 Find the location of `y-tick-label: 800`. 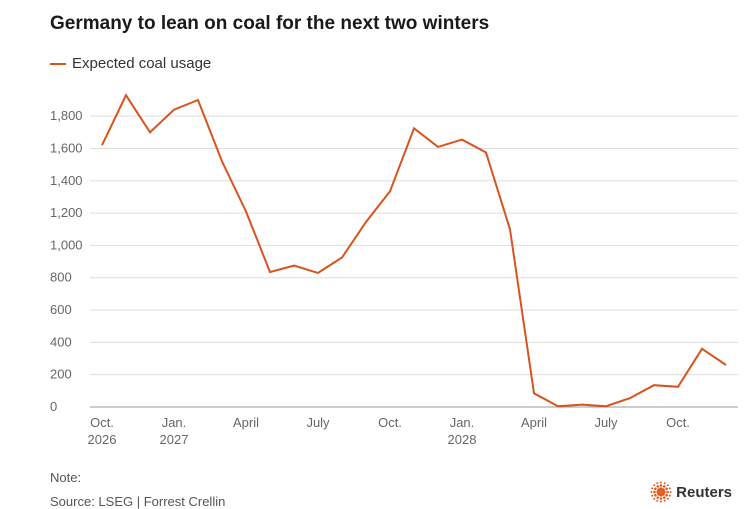

y-tick-label: 800 is located at coordinates (61, 277).